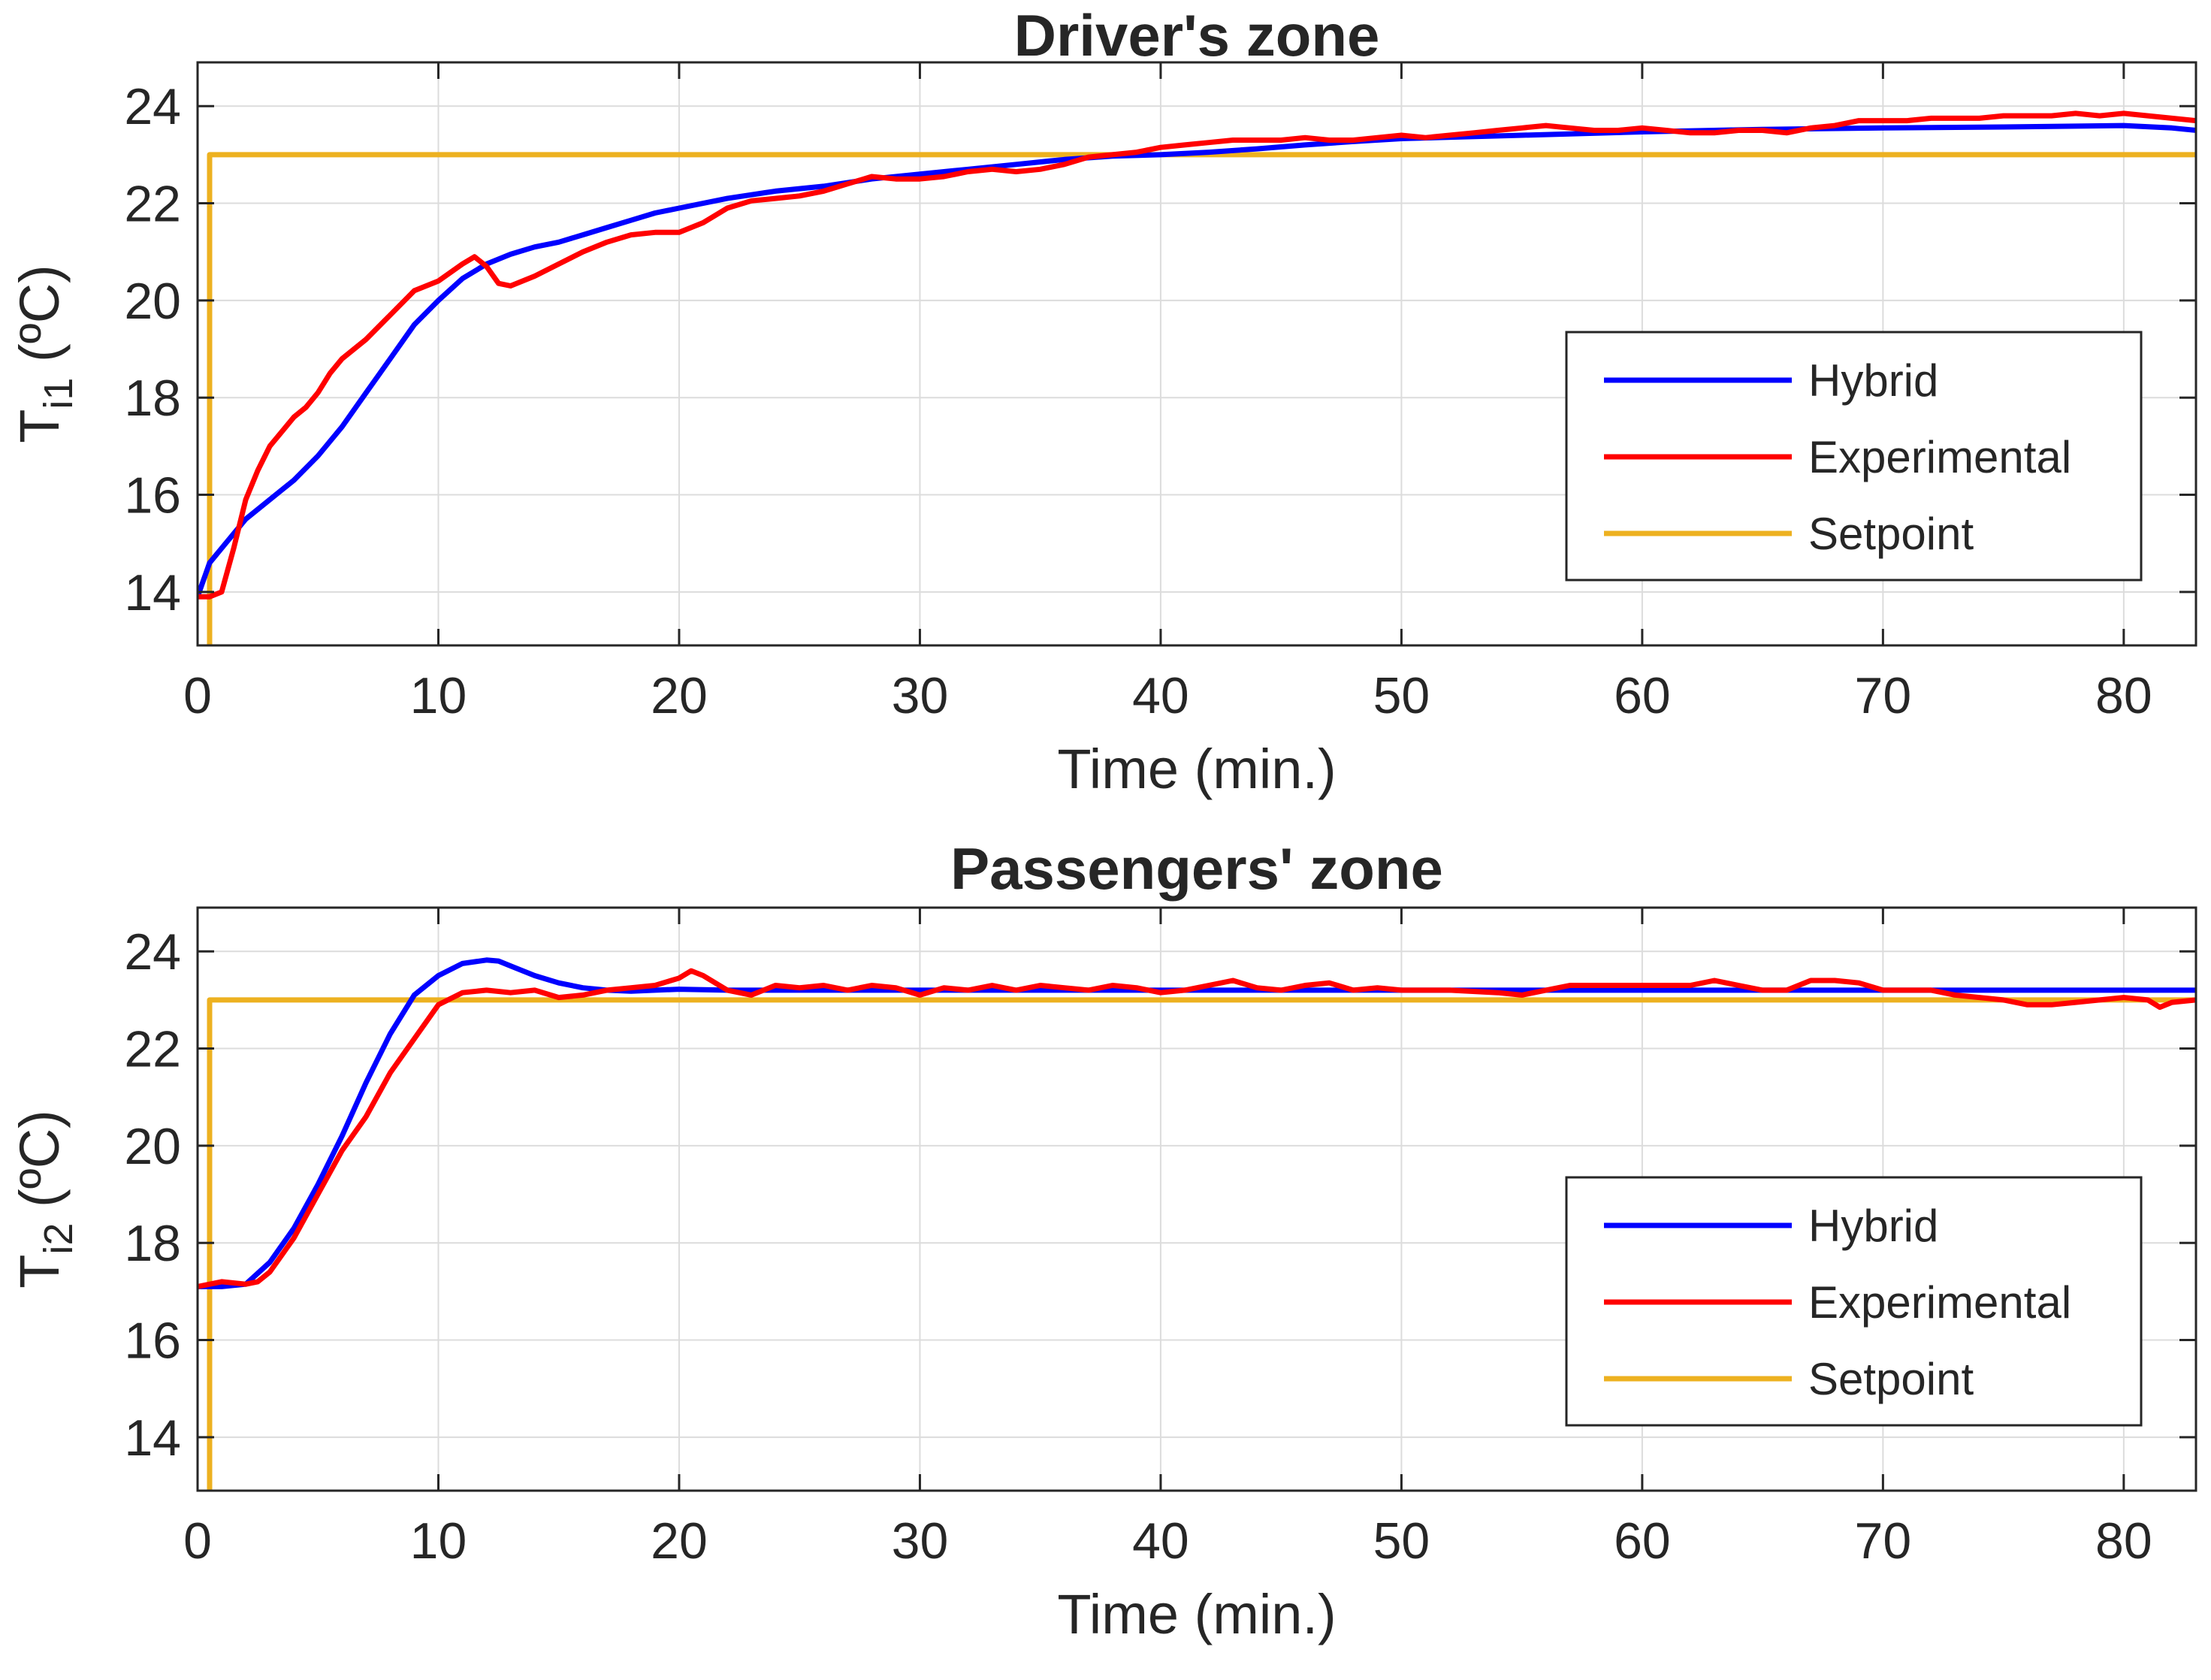  What do you see at coordinates (1197, 35) in the screenshot?
I see `chart-title: Driver's zone` at bounding box center [1197, 35].